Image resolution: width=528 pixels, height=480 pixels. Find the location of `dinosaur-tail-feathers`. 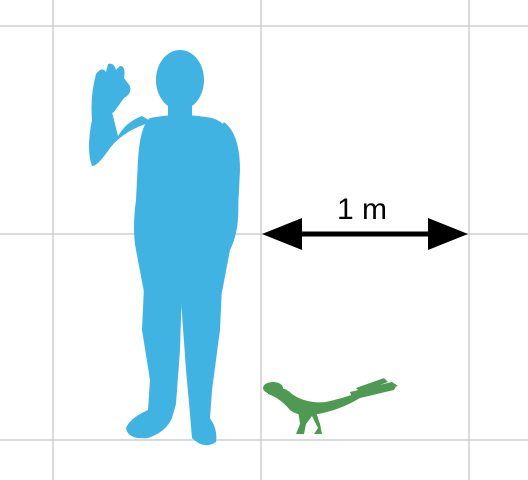

dinosaur-tail-feathers is located at coordinates (374, 388).